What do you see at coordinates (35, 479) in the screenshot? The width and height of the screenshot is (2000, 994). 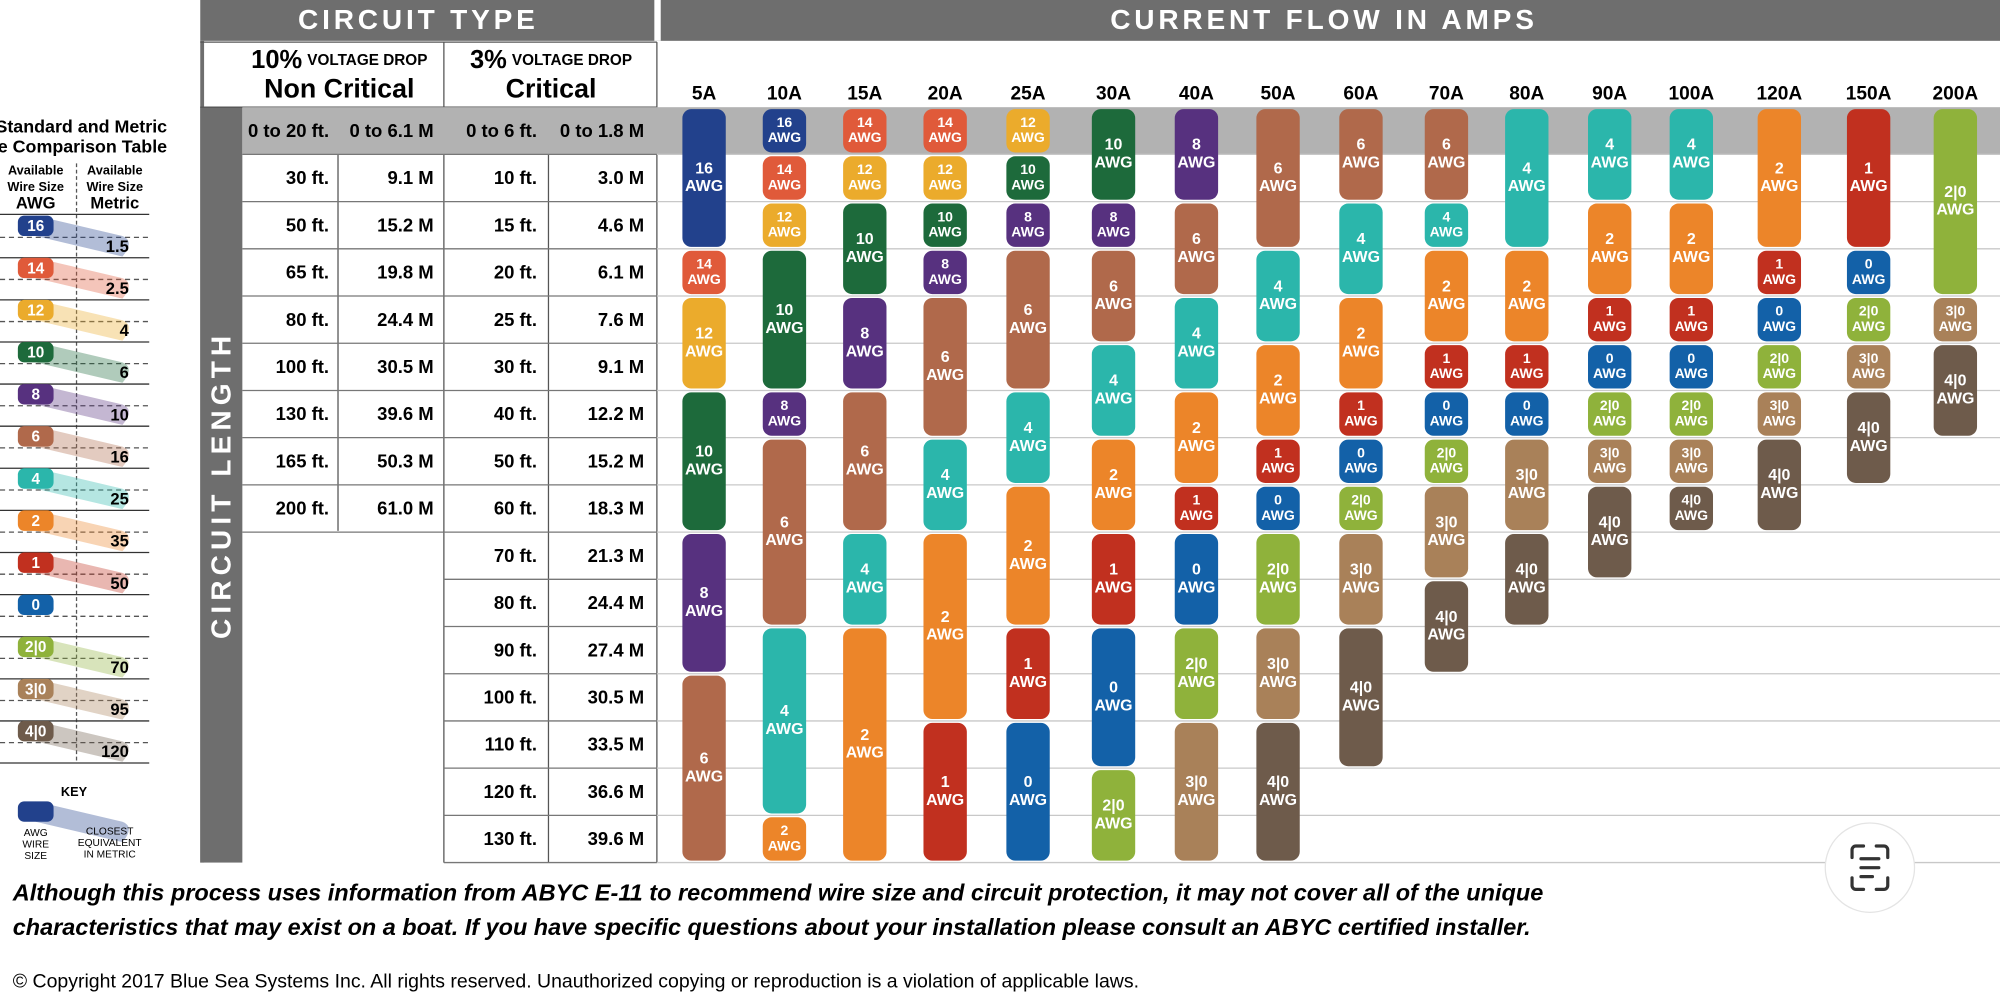 I see `awg-size: 4` at bounding box center [35, 479].